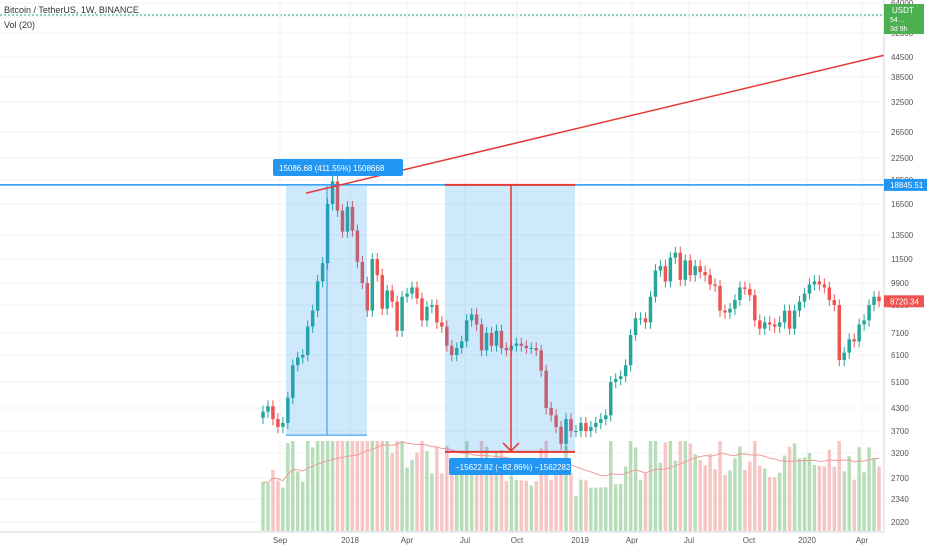 This screenshot has height=555, width=932. I want to click on symbol-title: Bitcoin / TetherUS, 1W, BINANCE, so click(71, 10).